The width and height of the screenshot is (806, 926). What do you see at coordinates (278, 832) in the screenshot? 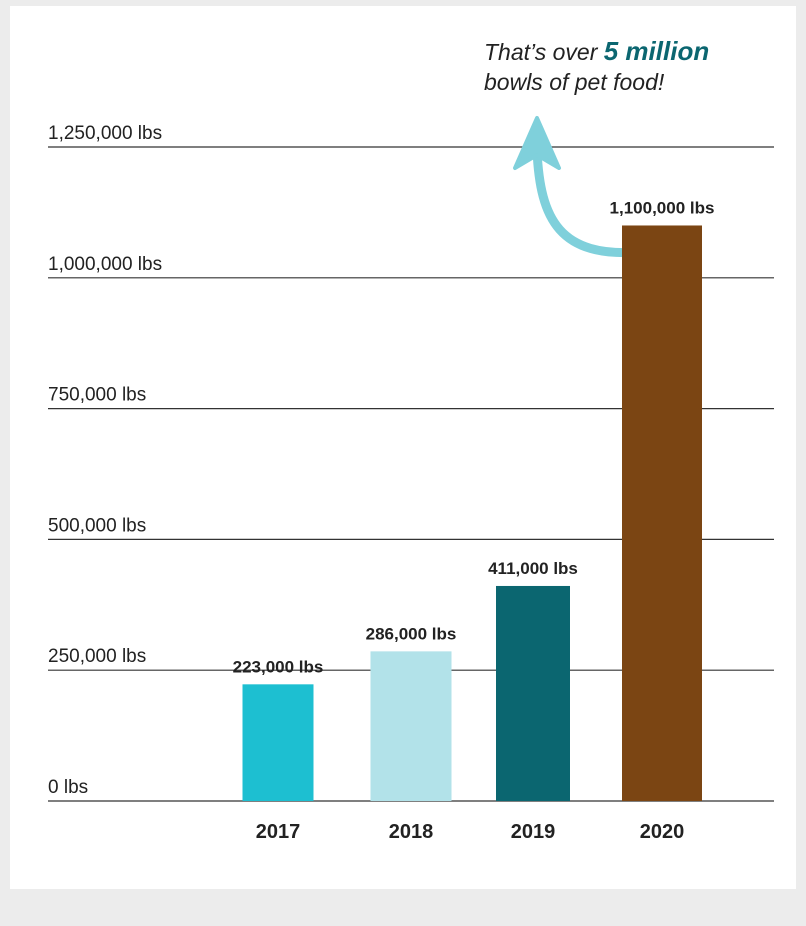
I see `x-tick-label: 2017` at bounding box center [278, 832].